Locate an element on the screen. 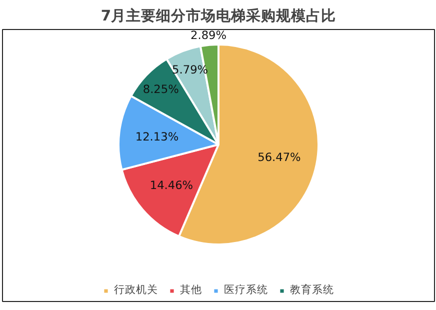  data-label: 12.13% is located at coordinates (157, 137).